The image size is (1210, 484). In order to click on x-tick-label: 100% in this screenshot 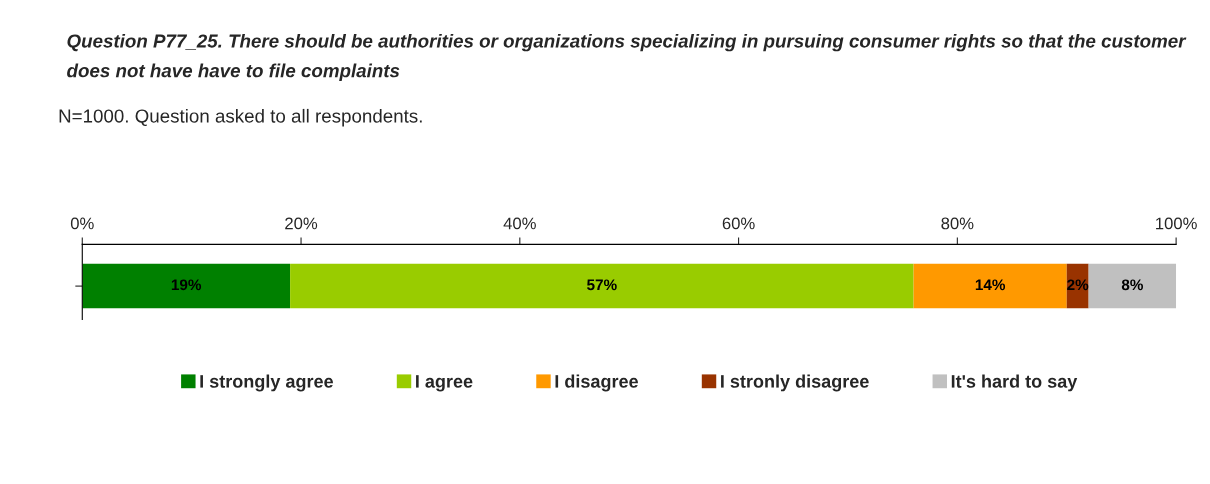, I will do `click(1176, 223)`.